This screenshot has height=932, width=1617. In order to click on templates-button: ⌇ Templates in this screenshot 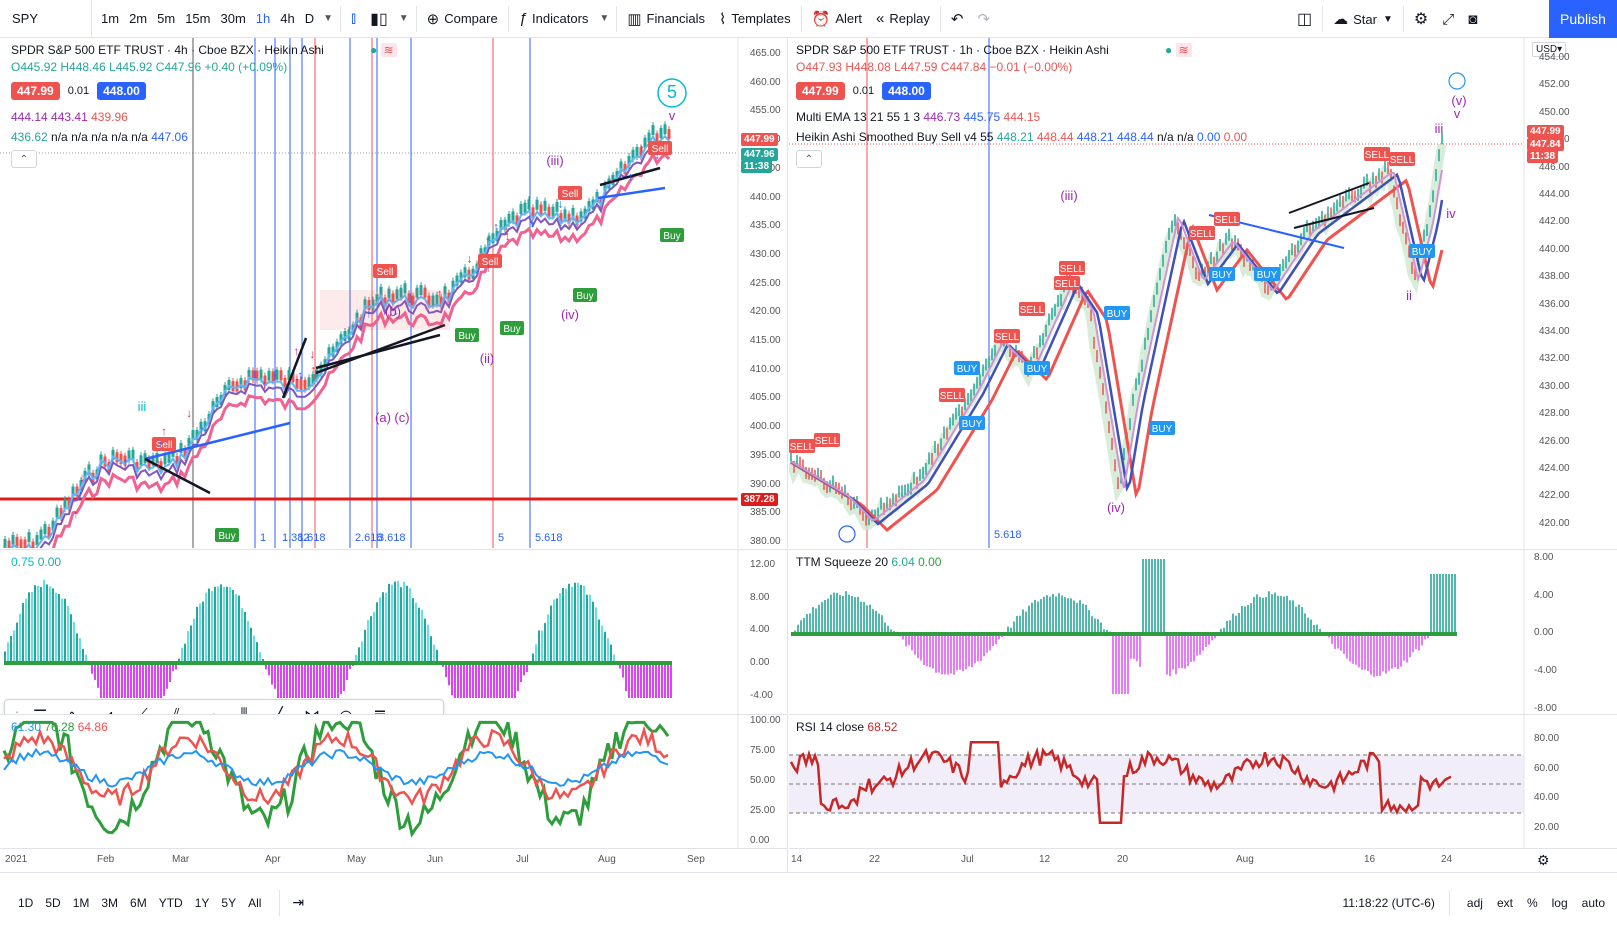, I will do `click(755, 19)`.